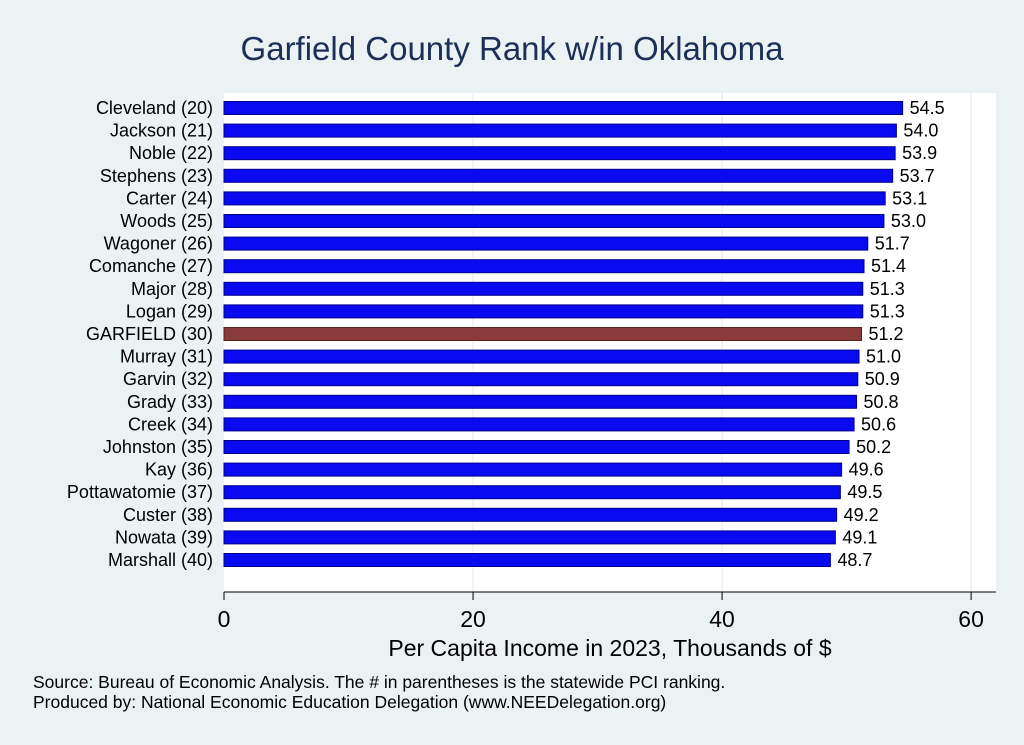 This screenshot has width=1024, height=745. What do you see at coordinates (166, 221) in the screenshot?
I see `category-label: Woods (25)` at bounding box center [166, 221].